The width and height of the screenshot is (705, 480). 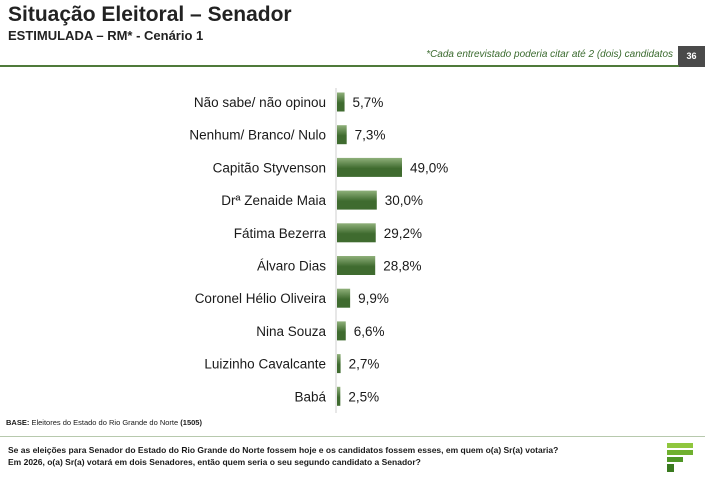 I want to click on value-label: 7,3%, so click(x=370, y=135).